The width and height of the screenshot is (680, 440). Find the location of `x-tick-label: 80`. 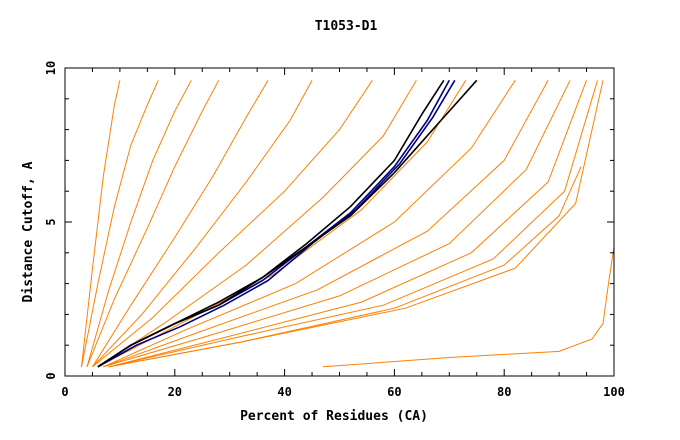

x-tick-label: 80 is located at coordinates (504, 392).